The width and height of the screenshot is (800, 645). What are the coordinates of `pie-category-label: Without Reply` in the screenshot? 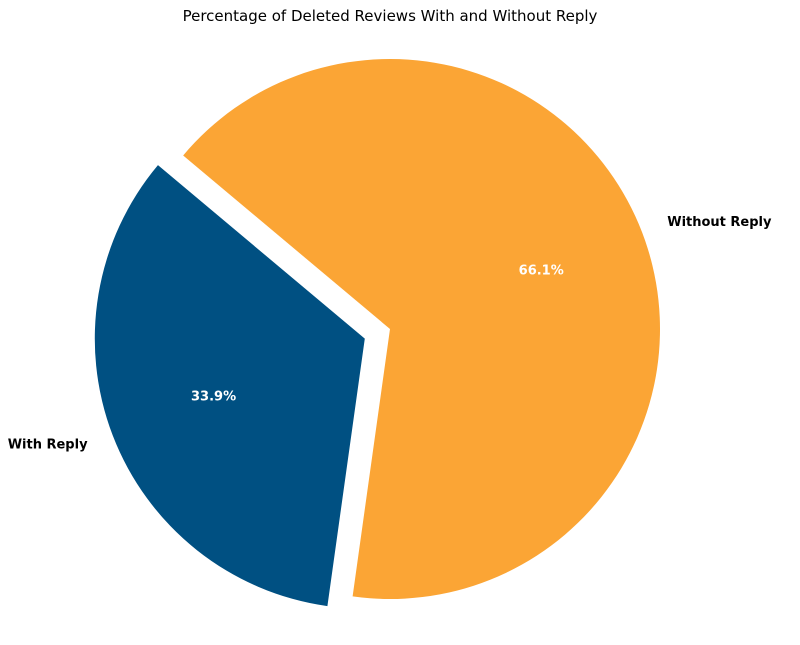 It's located at (719, 222).